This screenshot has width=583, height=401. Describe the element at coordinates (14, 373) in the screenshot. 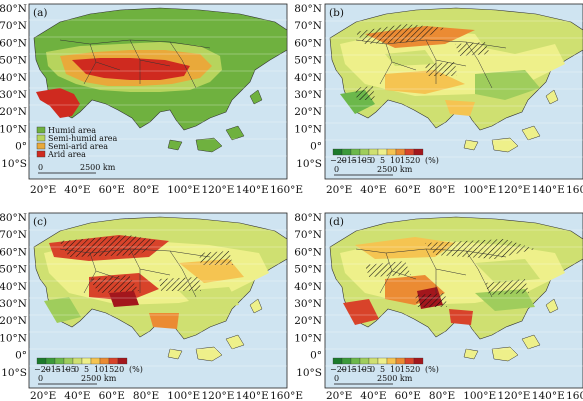

I see `lat-tick-label: 10°S` at that location.